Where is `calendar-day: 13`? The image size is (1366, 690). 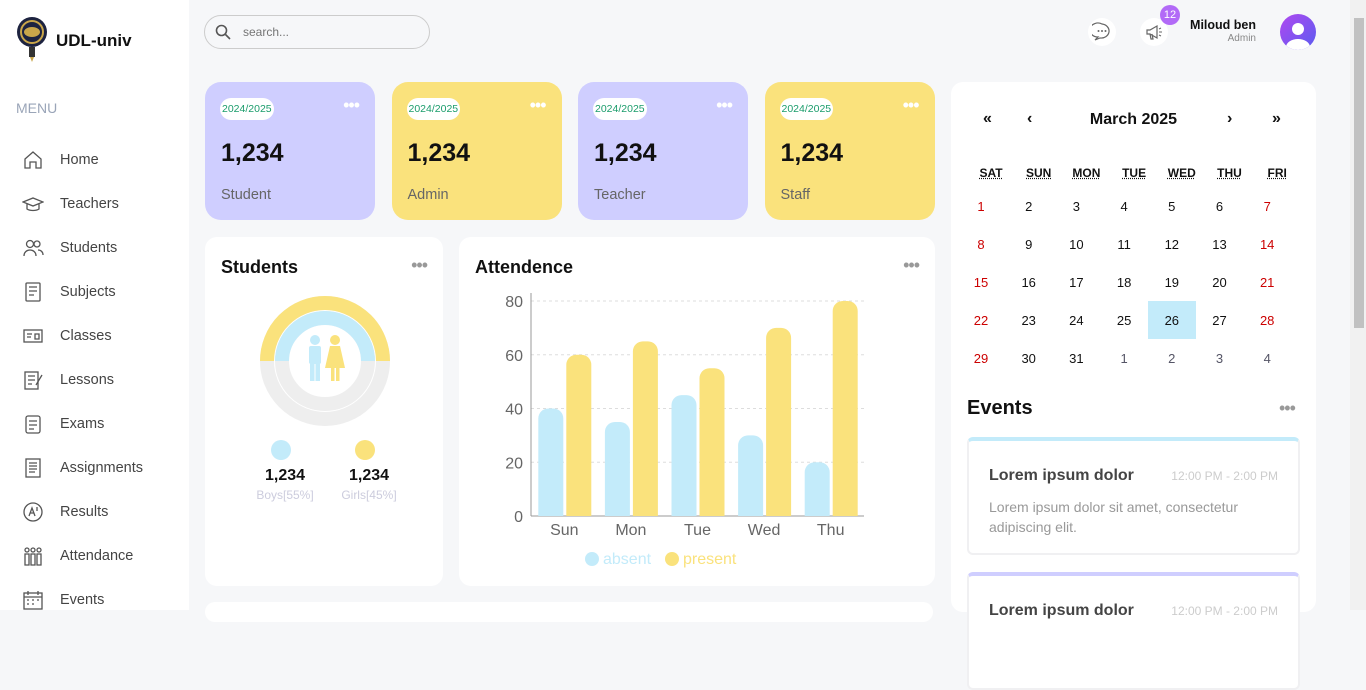 calendar-day: 13 is located at coordinates (1220, 244).